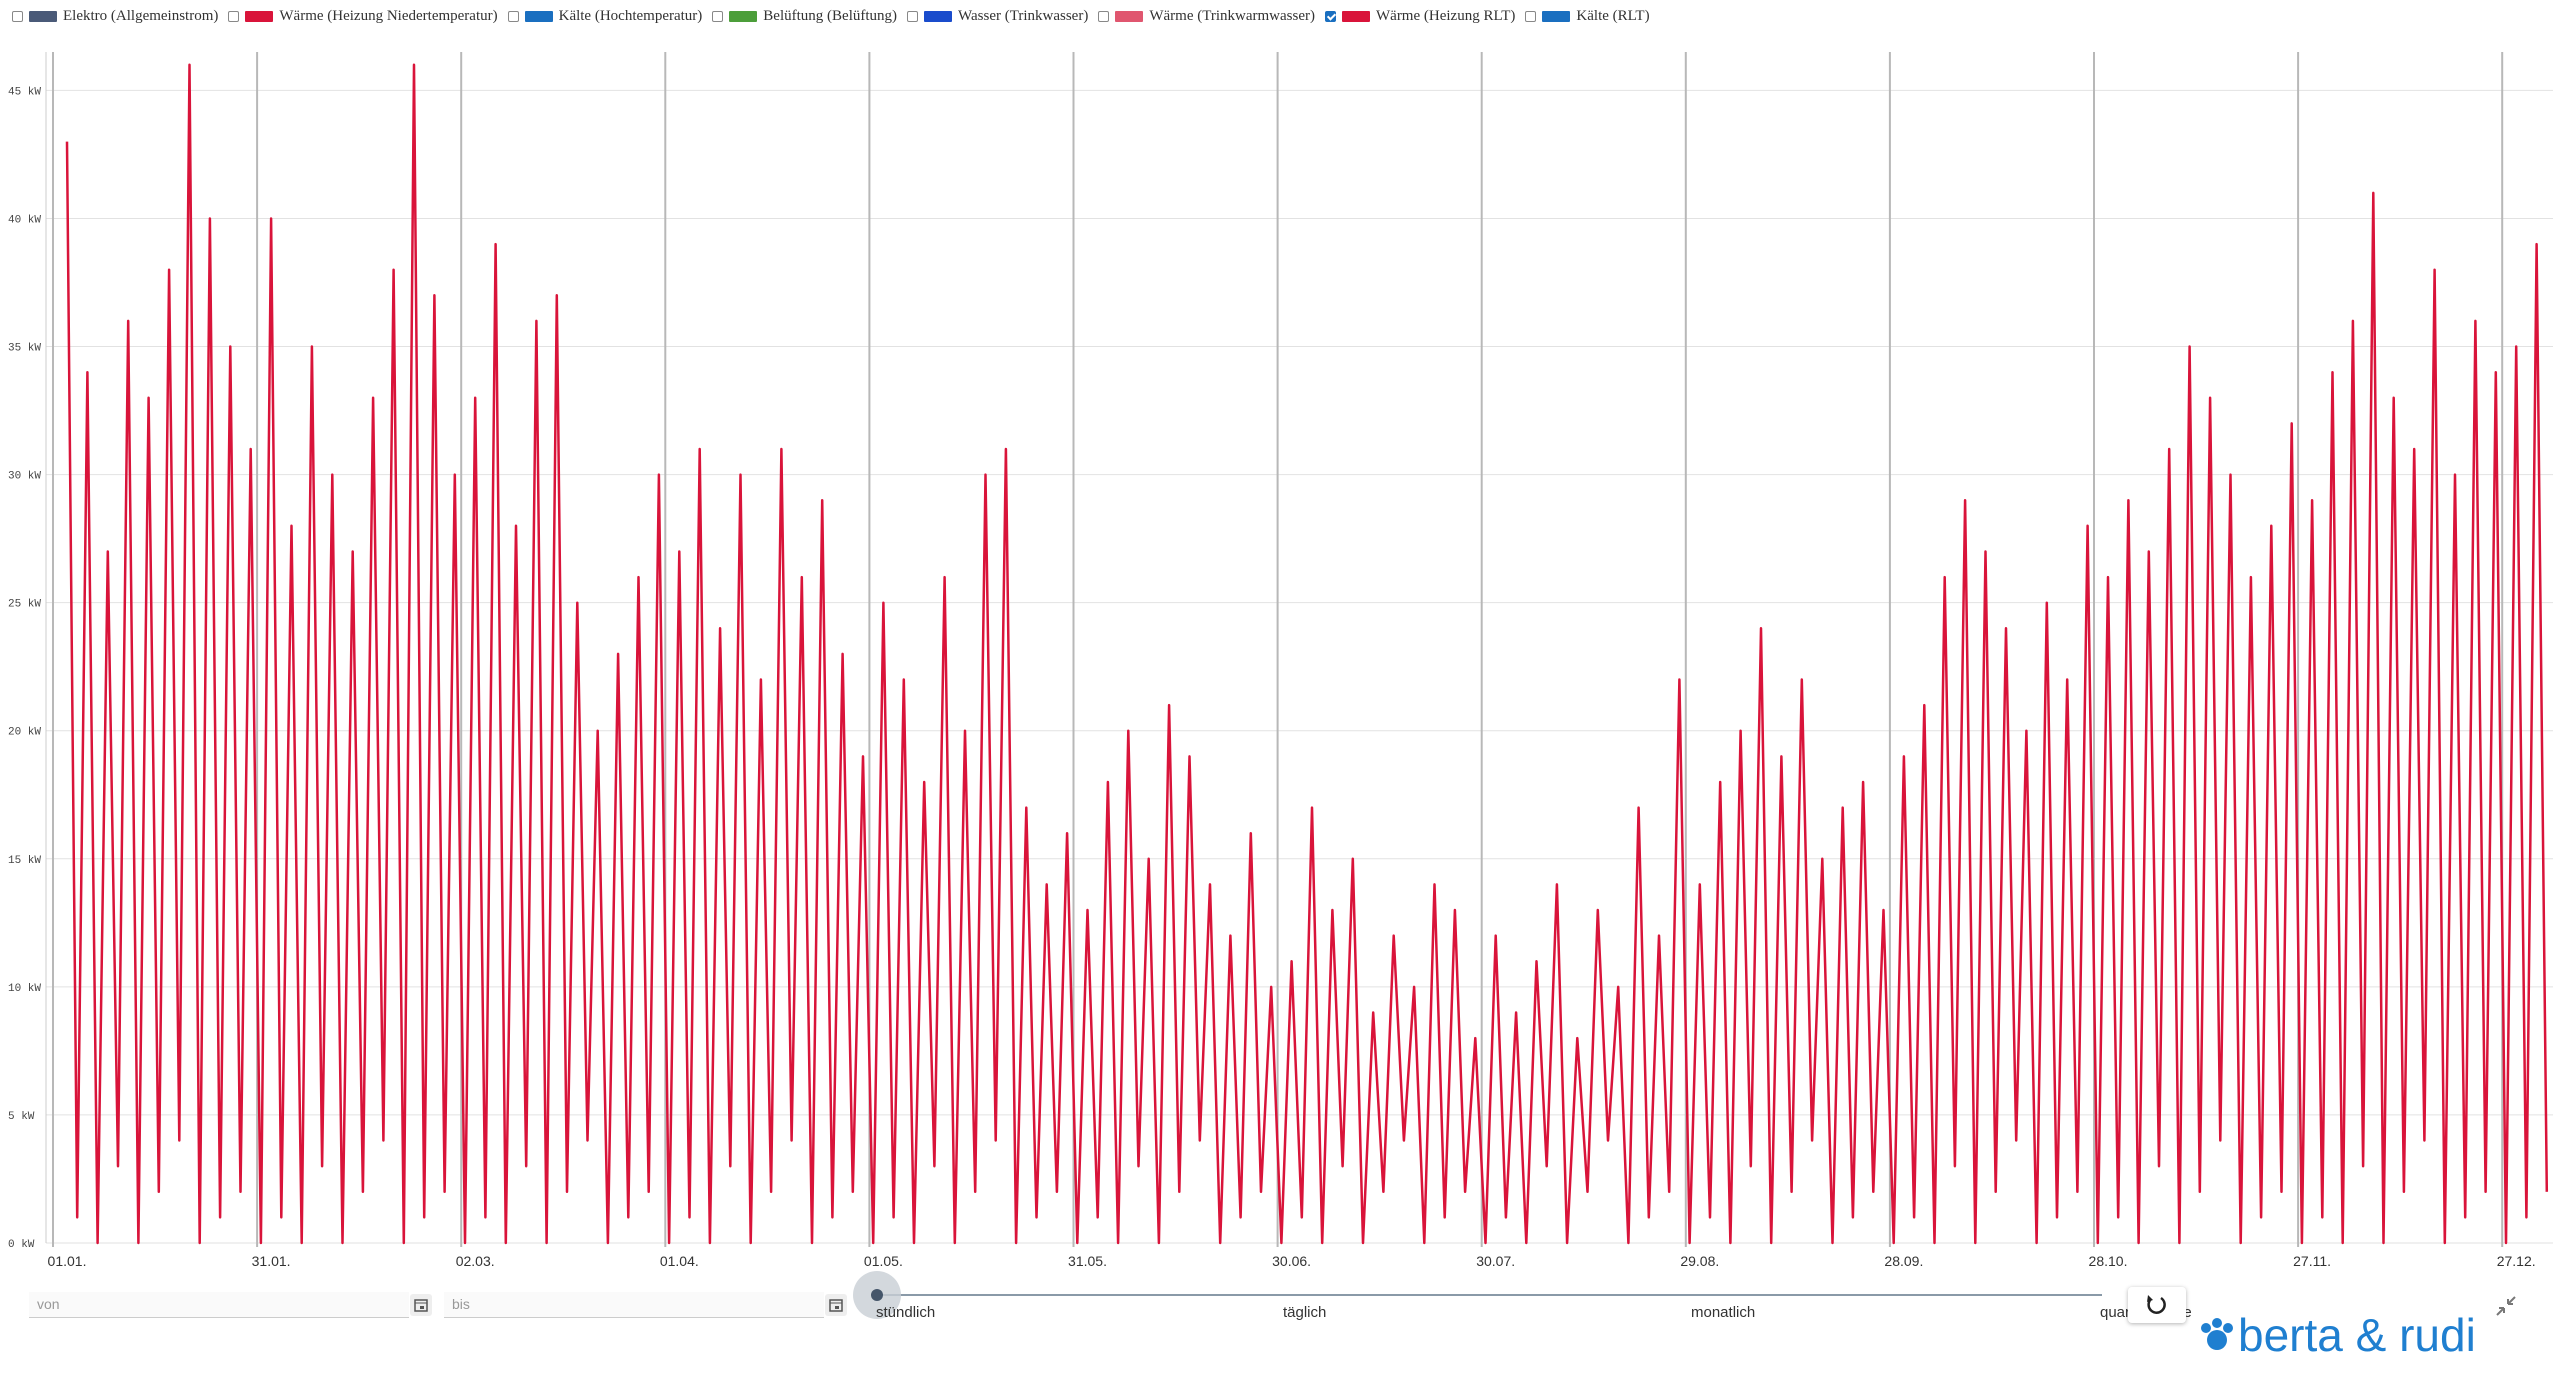 This screenshot has height=1376, width=2560. What do you see at coordinates (24, 220) in the screenshot?
I see `y-tick-label: 40 kW` at bounding box center [24, 220].